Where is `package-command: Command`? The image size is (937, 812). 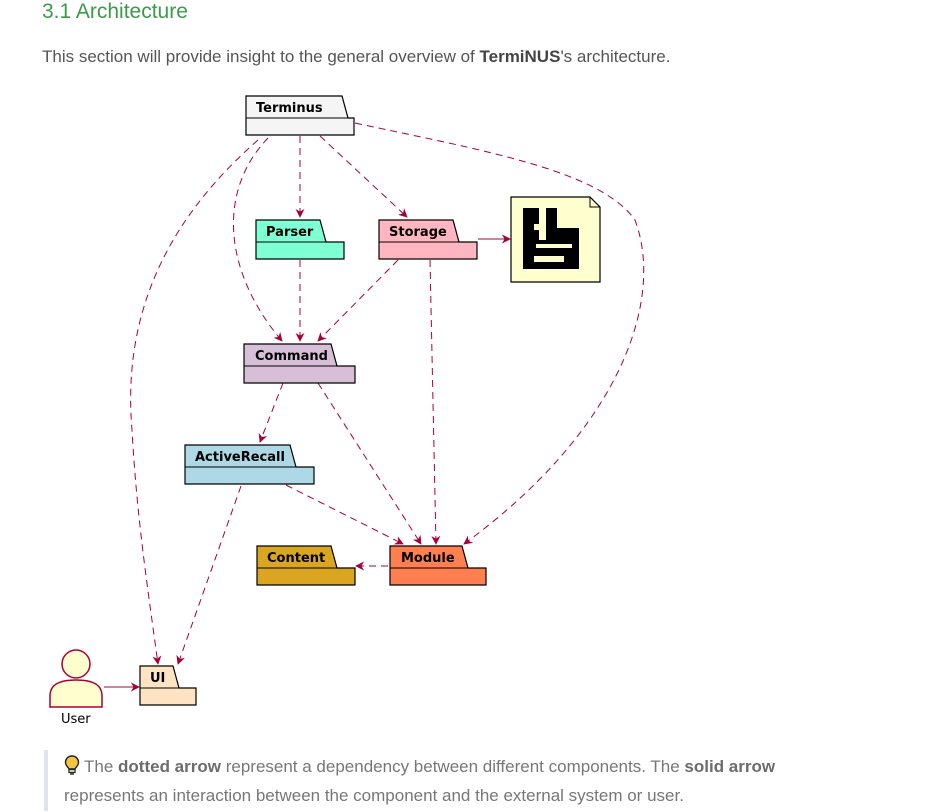
package-command: Command is located at coordinates (299, 363).